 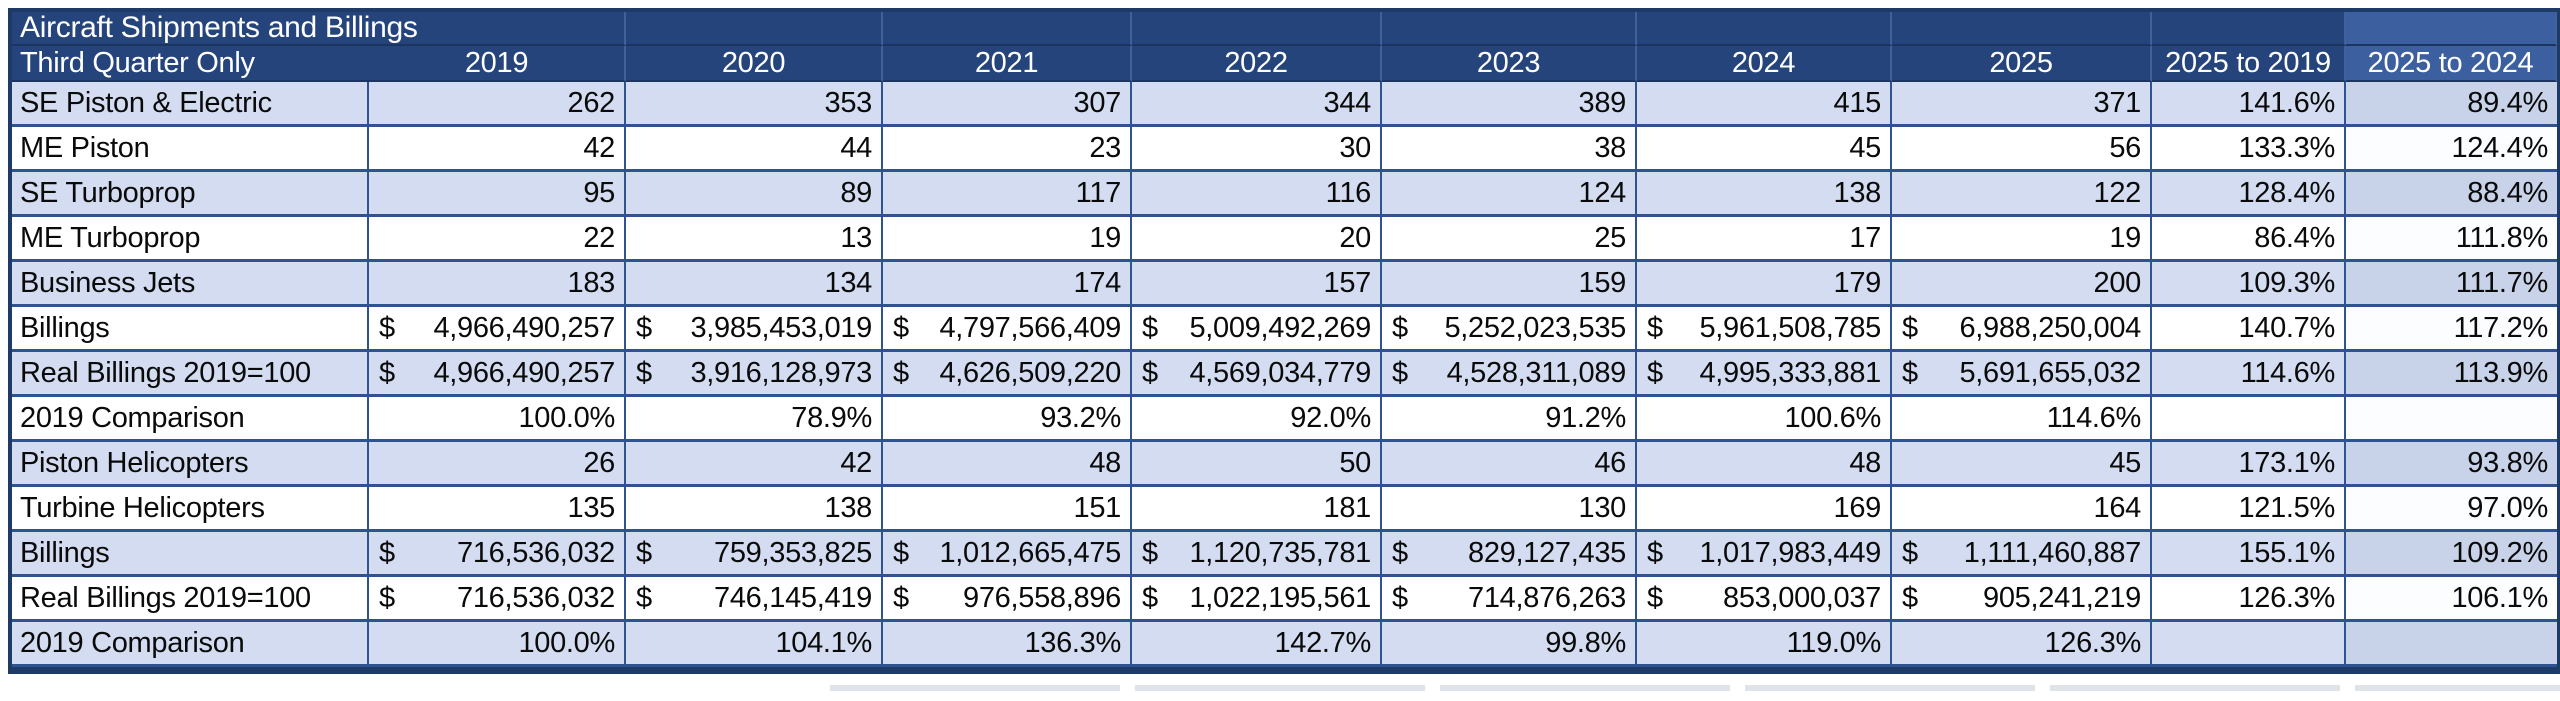 I want to click on data-cell: 78.9%, so click(x=754, y=419).